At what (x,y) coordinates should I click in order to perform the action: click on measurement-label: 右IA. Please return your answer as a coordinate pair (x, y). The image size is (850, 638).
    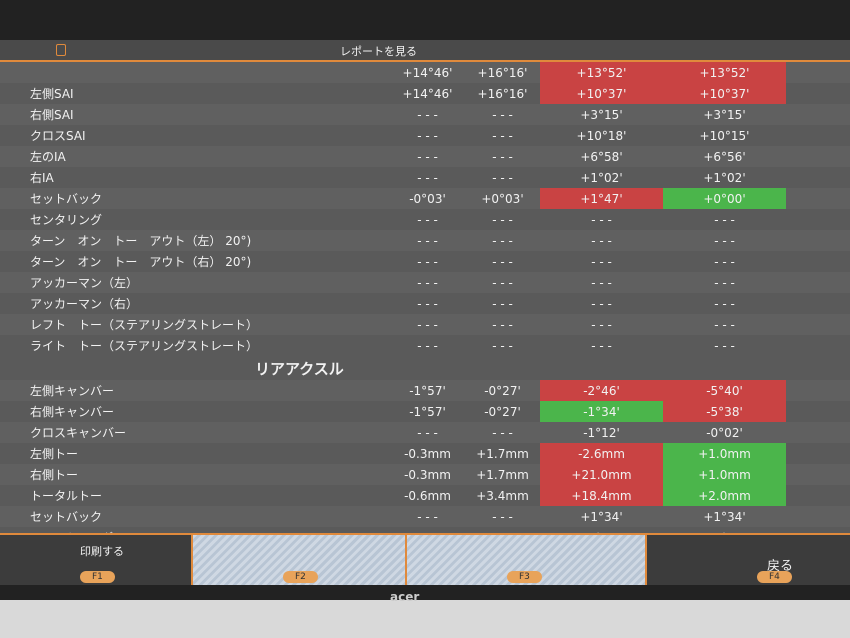
    Looking at the image, I should click on (42, 178).